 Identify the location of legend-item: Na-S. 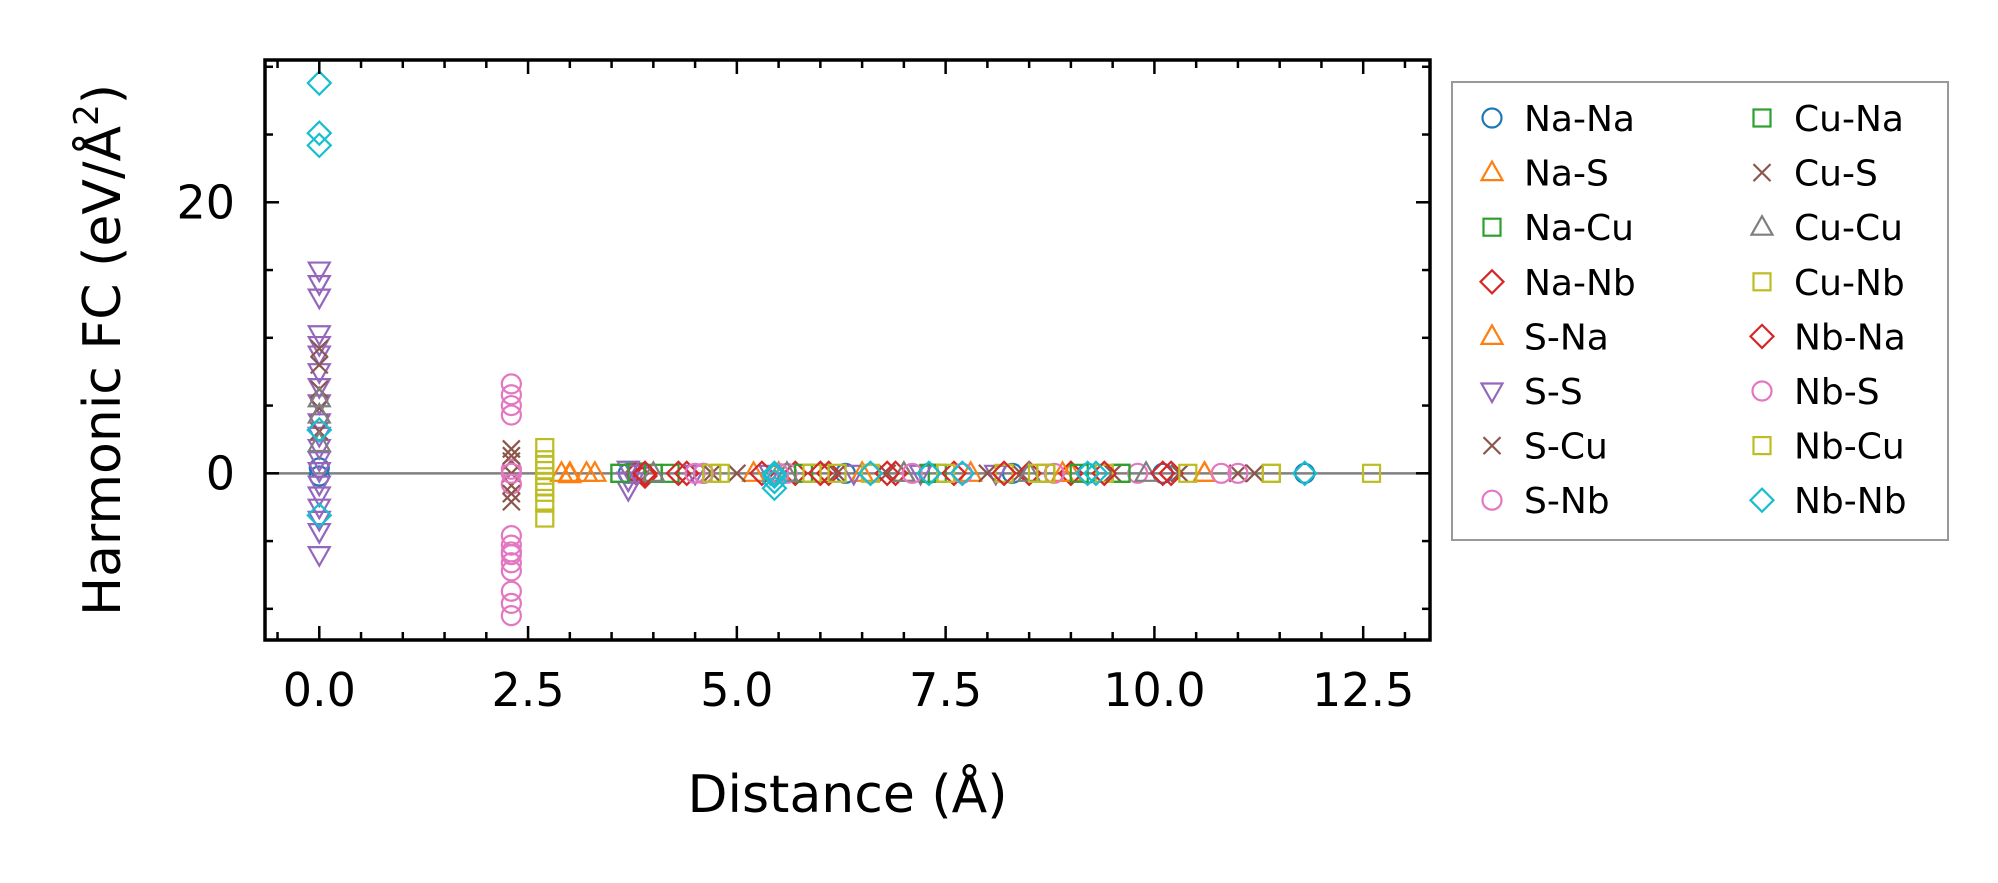
(1544, 174).